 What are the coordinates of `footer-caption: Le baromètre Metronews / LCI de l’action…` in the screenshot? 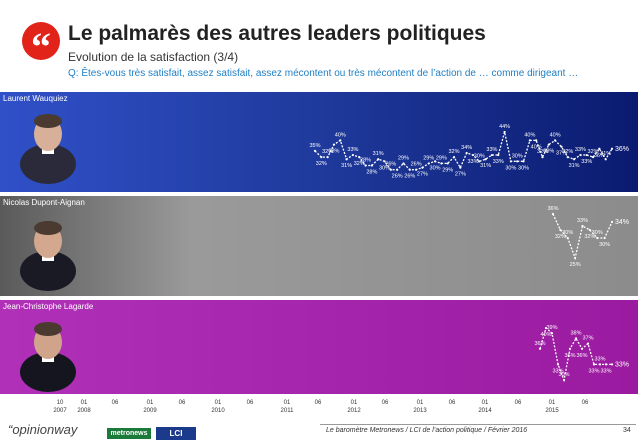 It's located at (427, 430).